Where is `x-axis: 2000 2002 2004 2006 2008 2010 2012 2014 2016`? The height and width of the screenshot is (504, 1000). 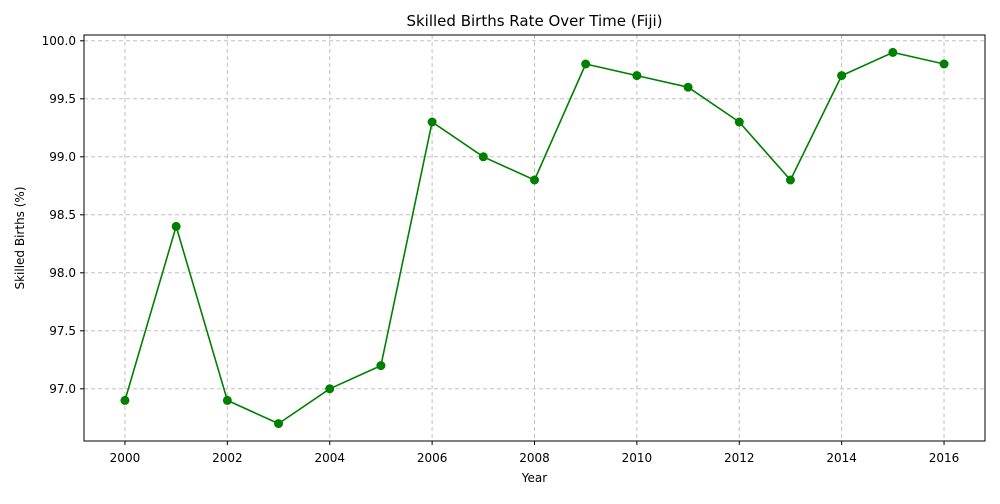 x-axis: 2000 2002 2004 2006 2008 2010 2012 2014 2016 is located at coordinates (535, 453).